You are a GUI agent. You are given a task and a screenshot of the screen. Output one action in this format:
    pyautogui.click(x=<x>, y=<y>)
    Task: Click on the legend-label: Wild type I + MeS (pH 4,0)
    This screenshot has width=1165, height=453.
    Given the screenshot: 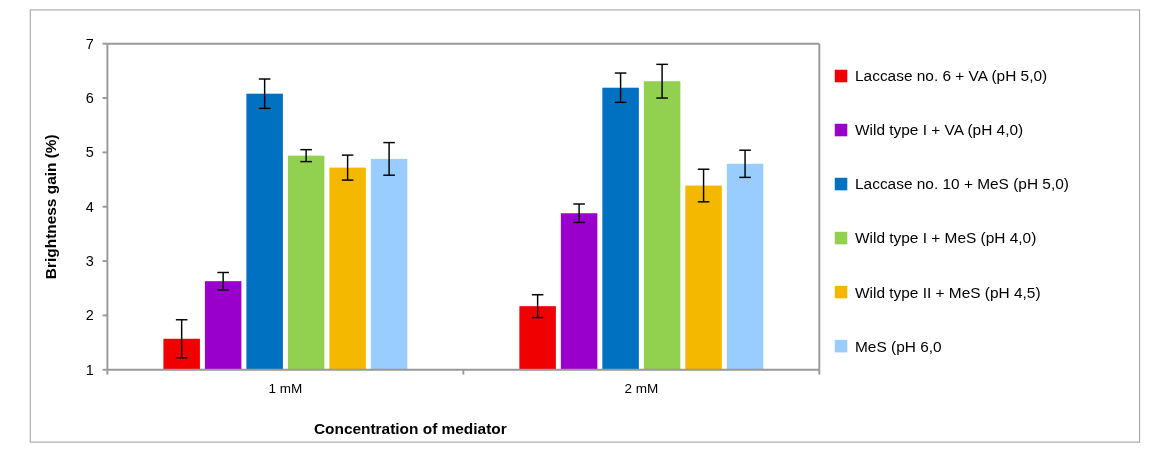 What is the action you would take?
    pyautogui.click(x=946, y=238)
    